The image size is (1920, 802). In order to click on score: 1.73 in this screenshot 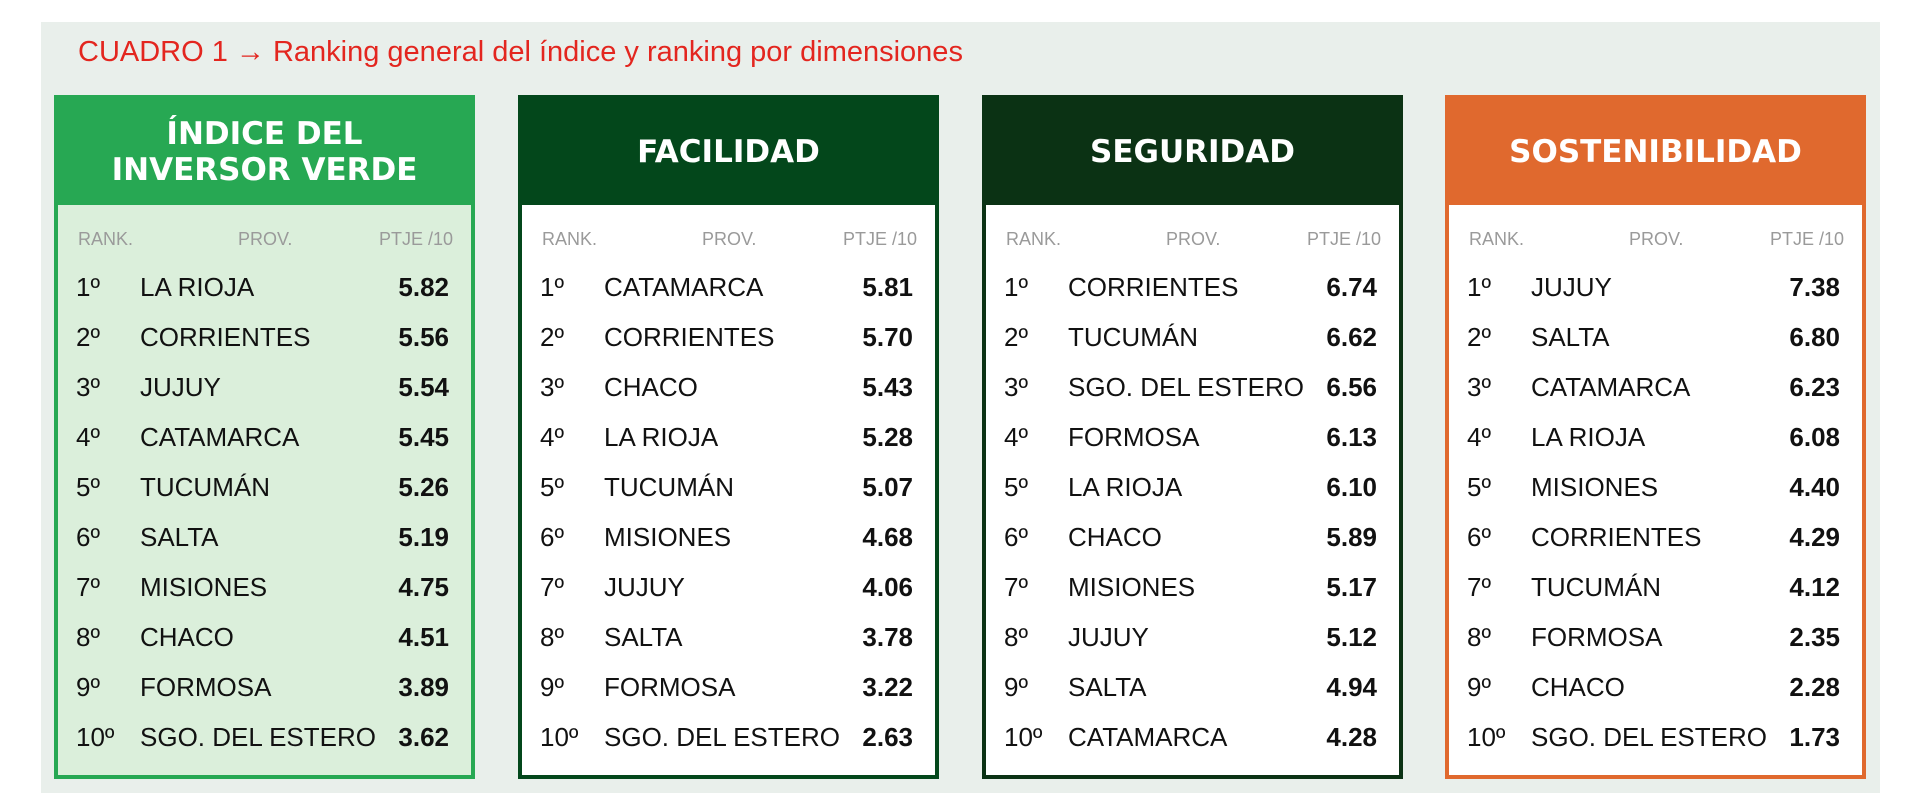, I will do `click(1814, 737)`.